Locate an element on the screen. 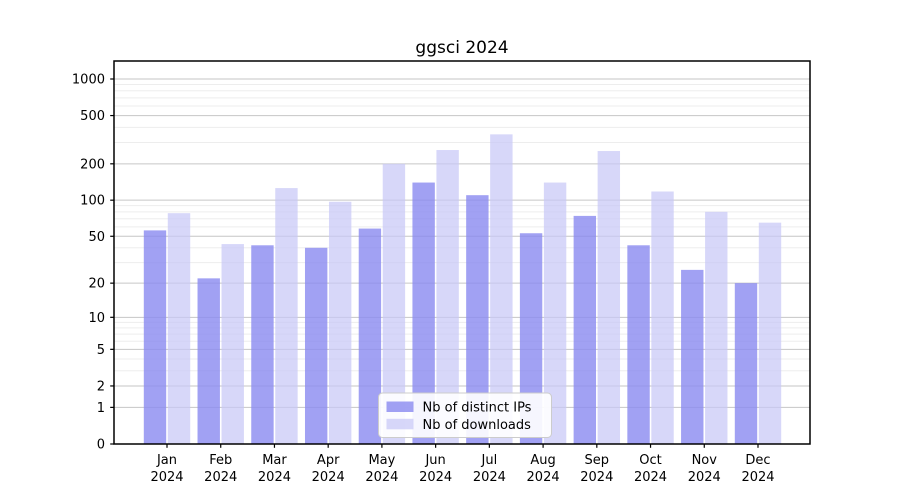 This screenshot has height=500, width=900. legend-box is located at coordinates (465, 415).